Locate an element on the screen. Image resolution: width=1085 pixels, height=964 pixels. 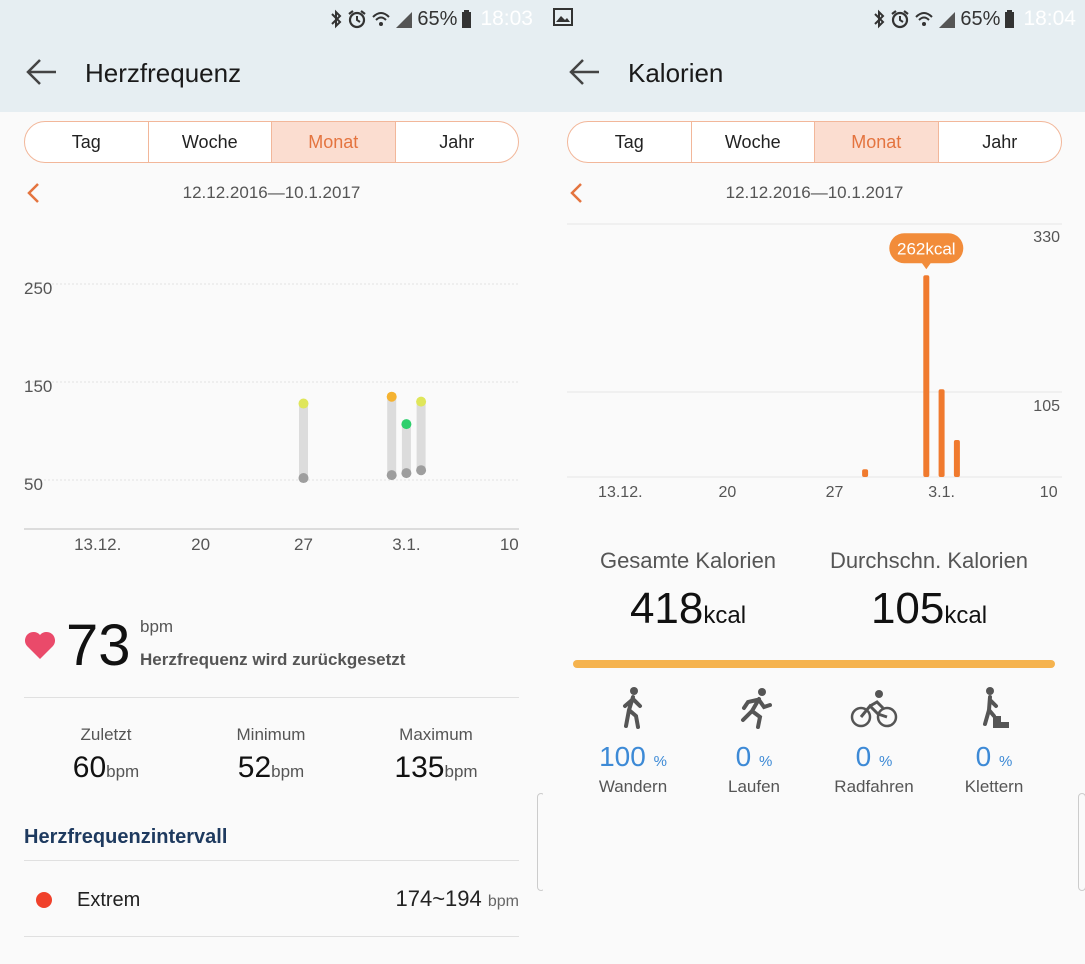
status-bar: 65% 18:03 is located at coordinates (271, 19).